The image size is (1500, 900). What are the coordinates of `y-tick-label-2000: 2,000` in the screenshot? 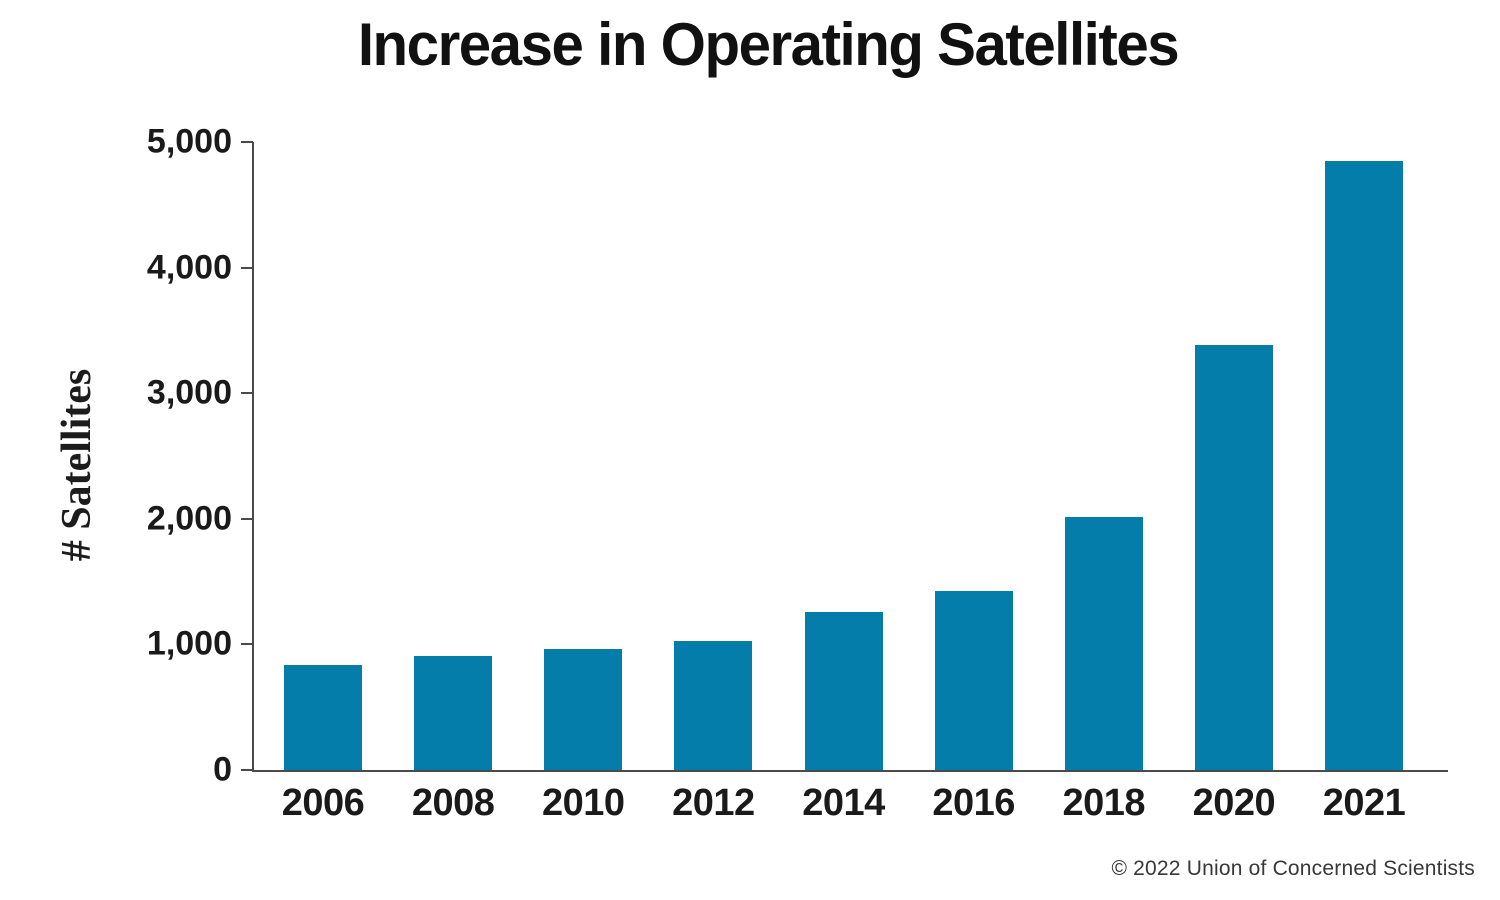 It's located at (189, 518).